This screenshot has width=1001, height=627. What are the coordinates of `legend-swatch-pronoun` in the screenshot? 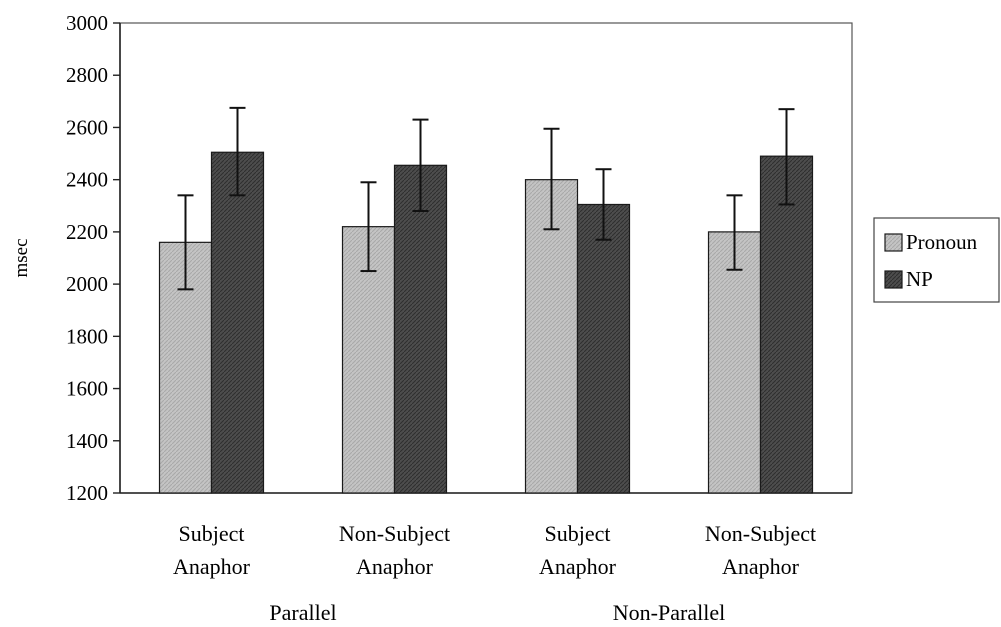 It's located at (893, 242).